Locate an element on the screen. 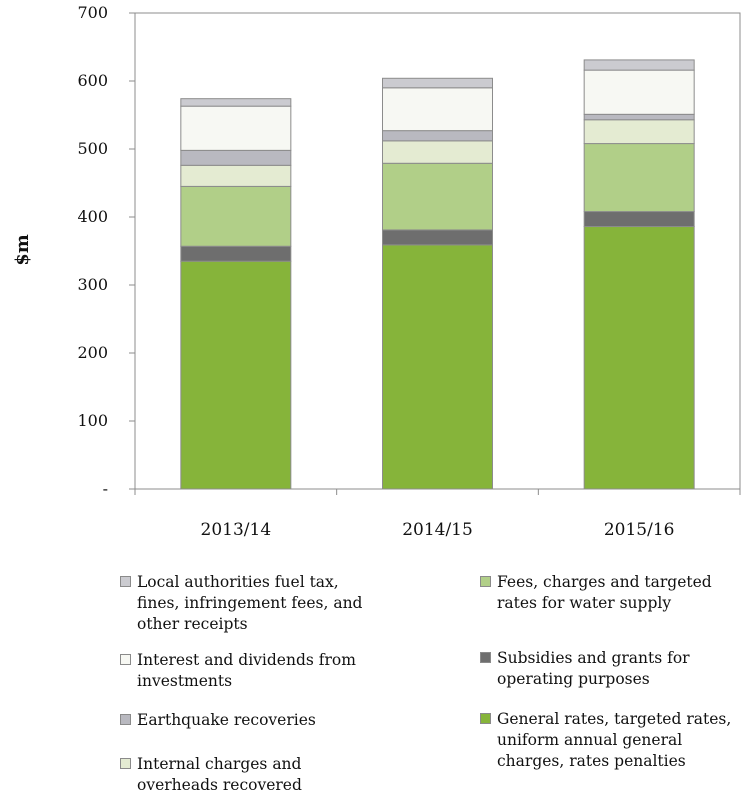 The height and width of the screenshot is (800, 743). x-category-label: 2013/14 is located at coordinates (236, 530).